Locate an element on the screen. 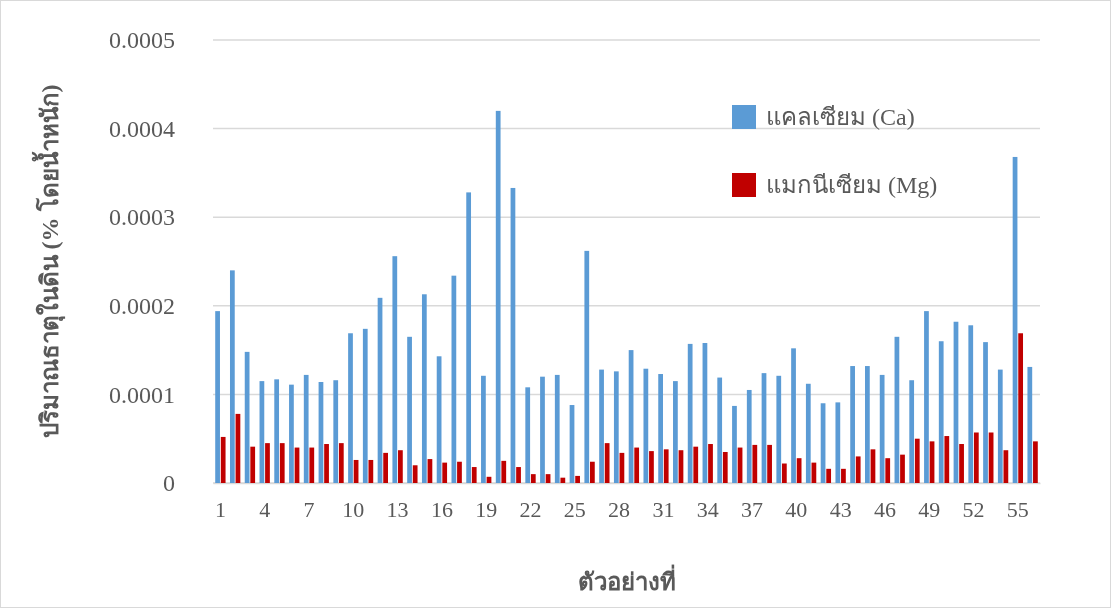 The width and height of the screenshot is (1112, 609). x-tick-label: 13 is located at coordinates (397, 509).